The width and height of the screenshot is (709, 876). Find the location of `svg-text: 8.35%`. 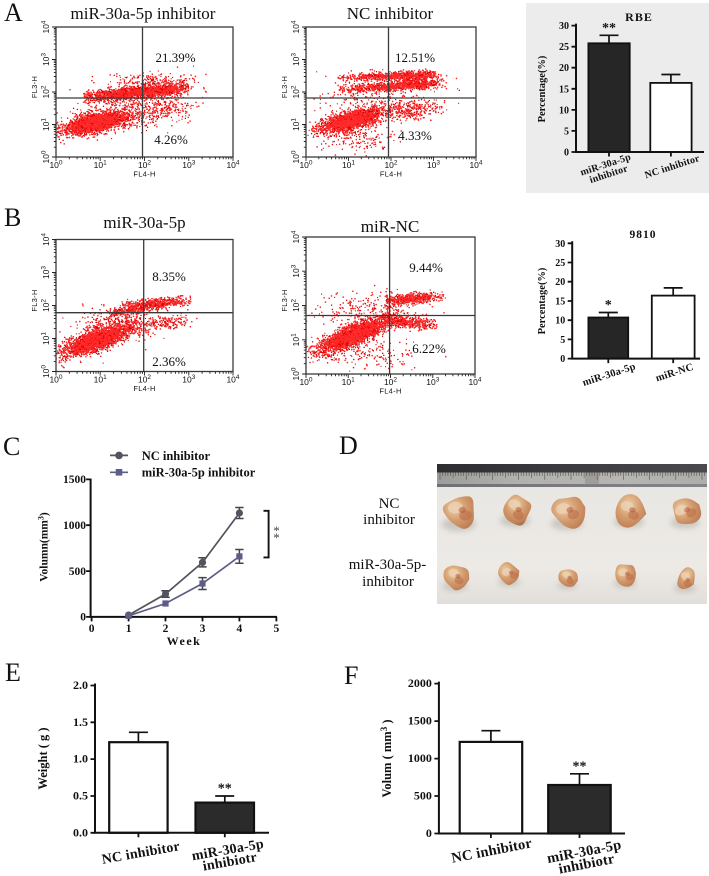

svg-text: 8.35% is located at coordinates (169, 276).